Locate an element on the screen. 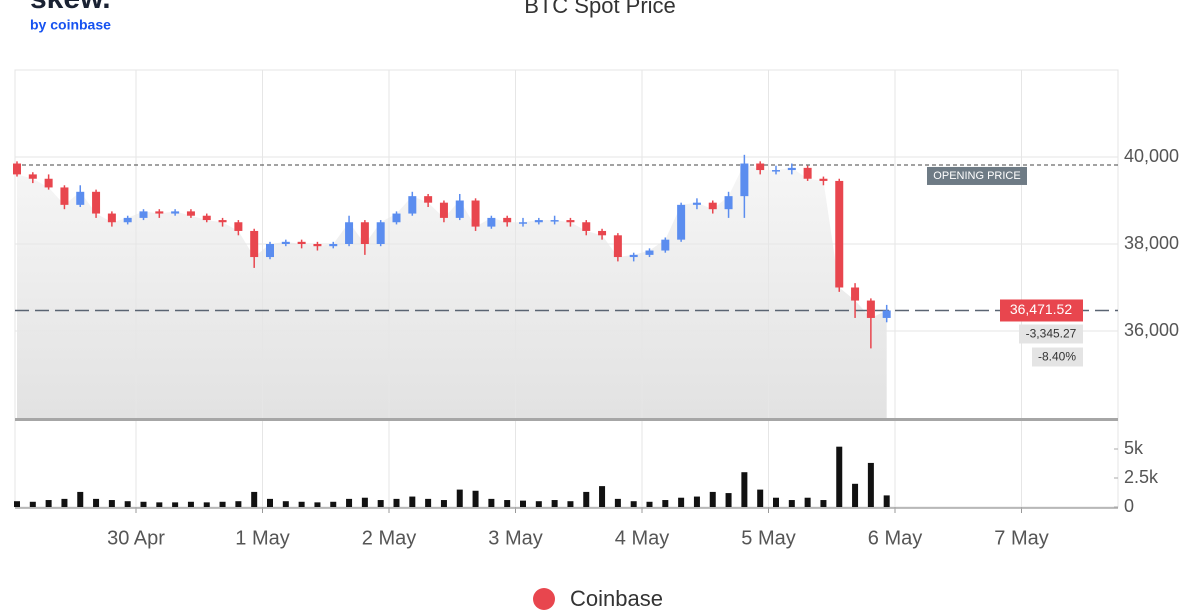 The image size is (1200, 610). last-price-tag is located at coordinates (1041, 310).